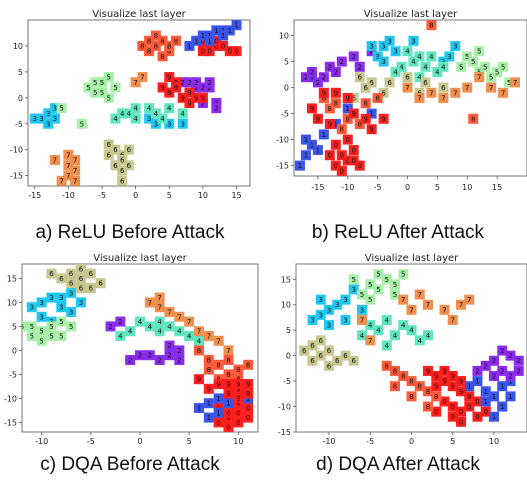  What do you see at coordinates (16, 150) in the screenshot?
I see `y-tick-label: -10` at bounding box center [16, 150].